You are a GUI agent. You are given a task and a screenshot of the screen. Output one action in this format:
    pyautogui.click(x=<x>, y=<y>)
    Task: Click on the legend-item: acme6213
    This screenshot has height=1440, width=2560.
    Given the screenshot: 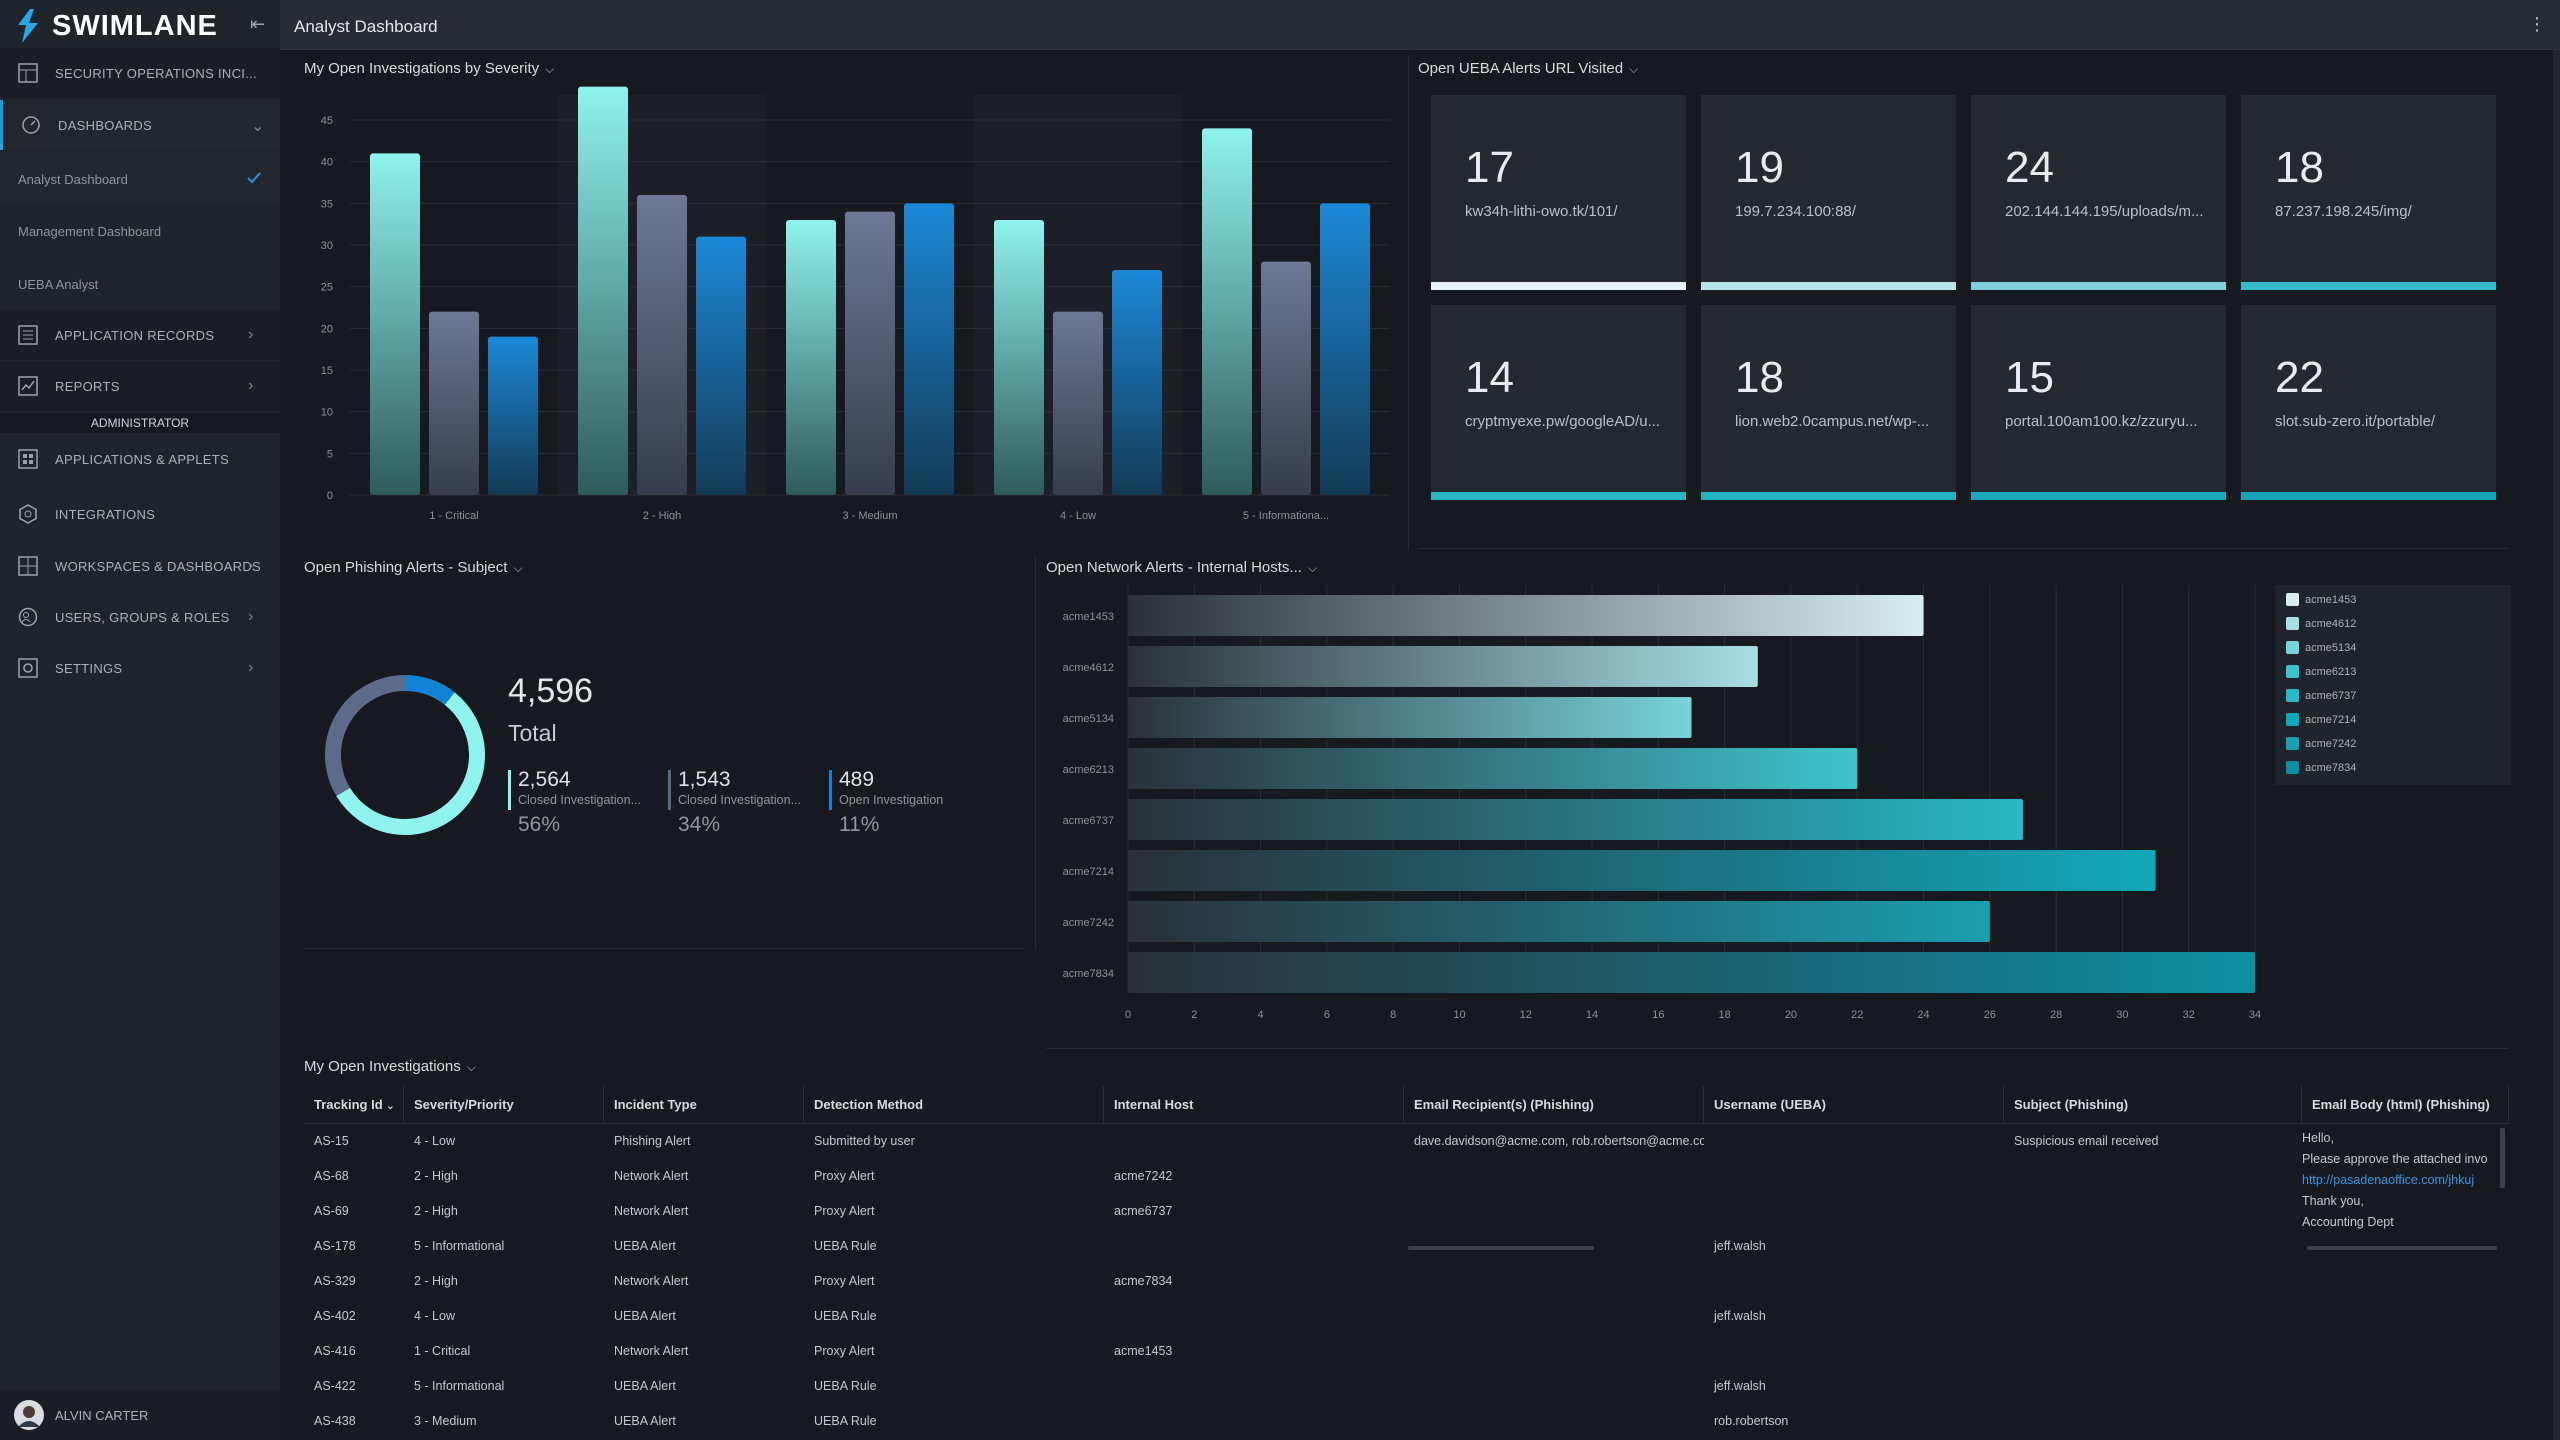 What is the action you would take?
    pyautogui.click(x=2321, y=671)
    